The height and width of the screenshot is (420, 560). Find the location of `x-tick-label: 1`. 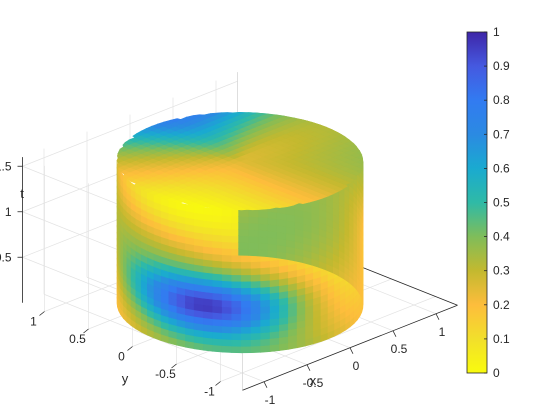

x-tick-label: 1 is located at coordinates (442, 332).